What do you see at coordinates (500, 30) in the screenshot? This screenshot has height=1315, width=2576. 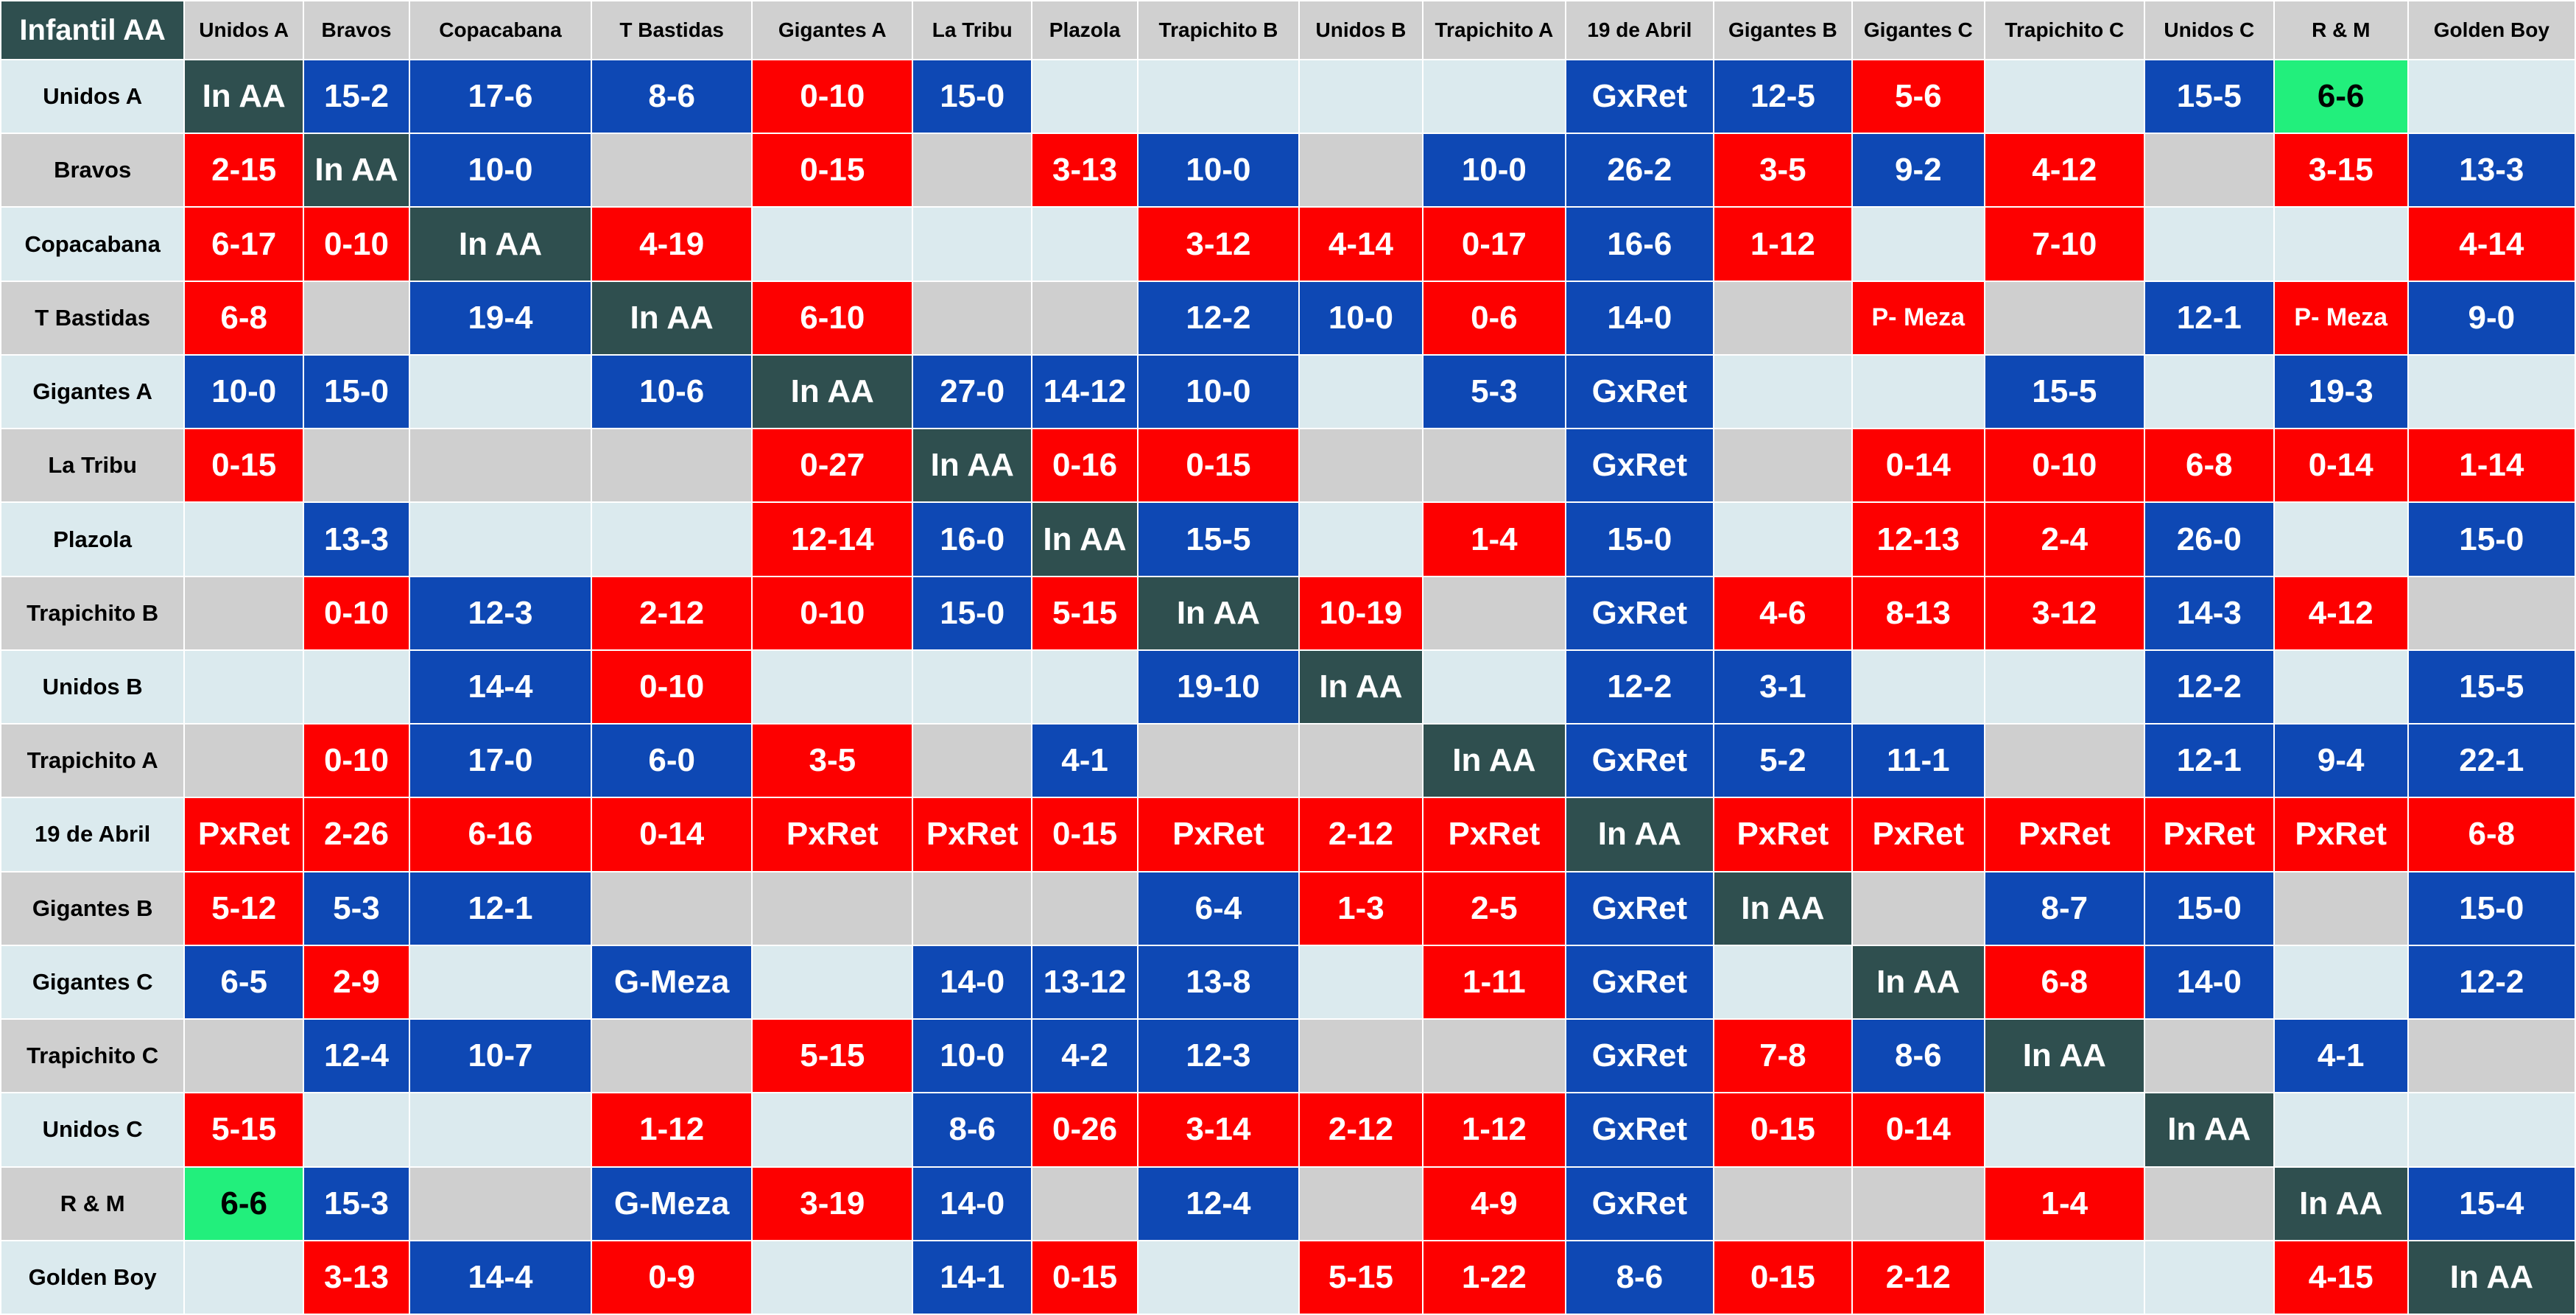 I see `column-header-copacabana: Copacabana` at bounding box center [500, 30].